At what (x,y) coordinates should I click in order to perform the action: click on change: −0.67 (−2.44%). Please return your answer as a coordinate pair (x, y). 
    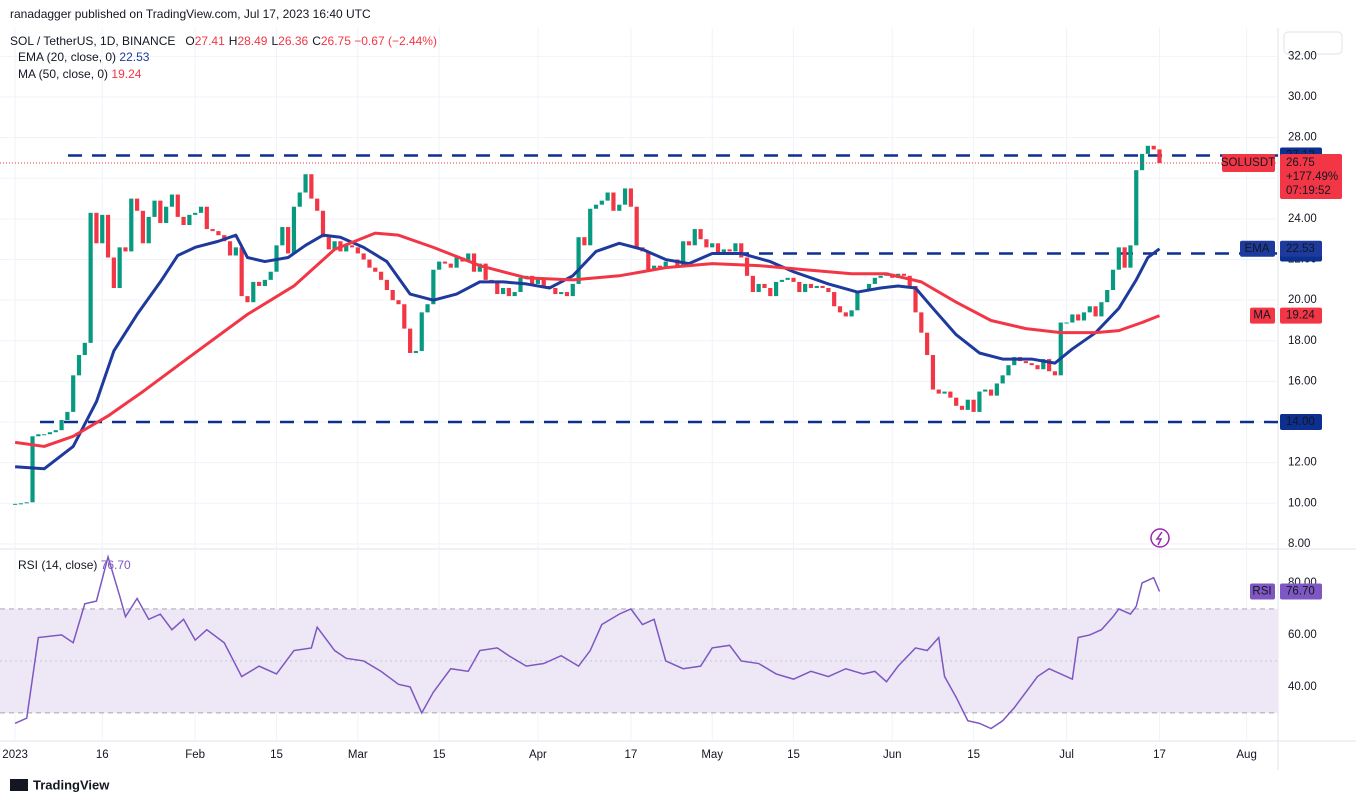
    Looking at the image, I should click on (395, 41).